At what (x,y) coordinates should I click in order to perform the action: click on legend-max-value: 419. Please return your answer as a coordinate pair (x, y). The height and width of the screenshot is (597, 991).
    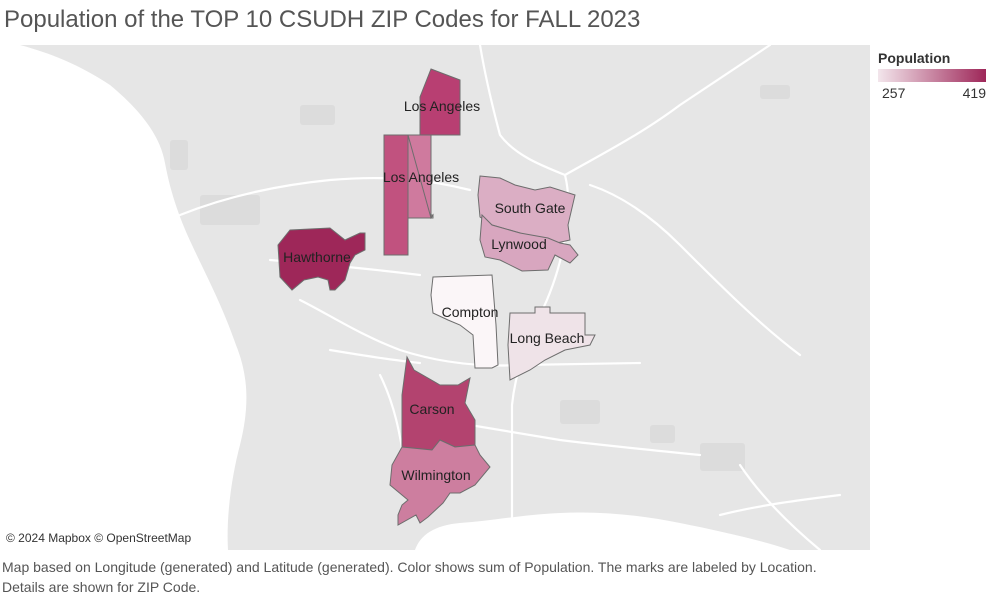
    Looking at the image, I should click on (974, 93).